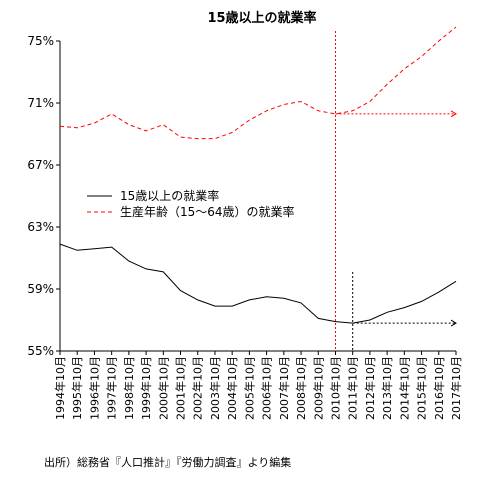  I want to click on y-tick-label: 71%, so click(40, 103).